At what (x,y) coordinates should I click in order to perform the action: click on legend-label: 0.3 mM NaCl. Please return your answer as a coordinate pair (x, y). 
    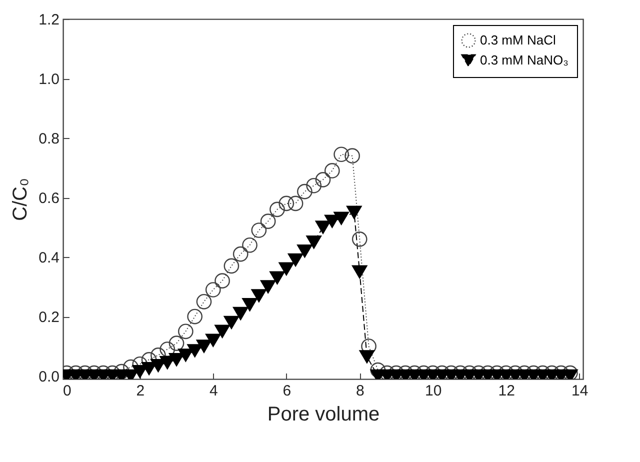
    Looking at the image, I should click on (518, 40).